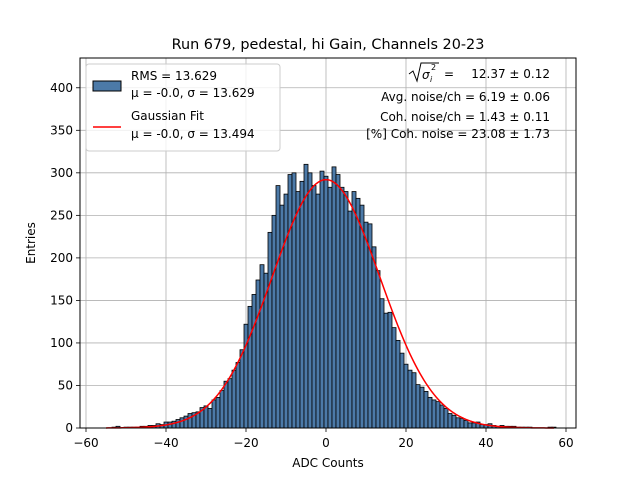 The height and width of the screenshot is (480, 640). I want to click on annotation-avg-noise: Avg. noise/ch = 6.19 ± 0.06, so click(465, 97).